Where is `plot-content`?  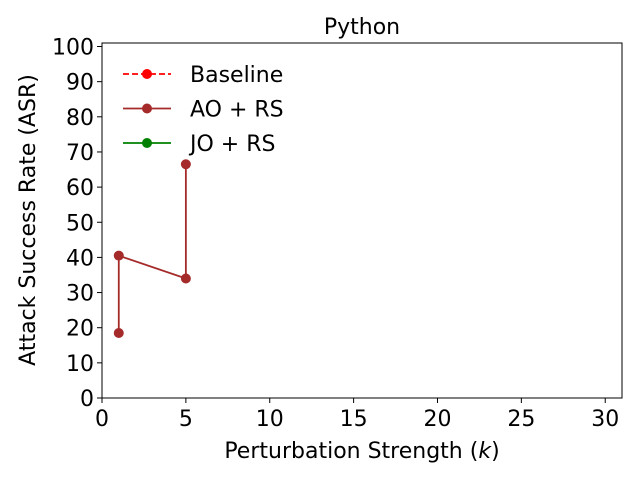 plot-content is located at coordinates (152, 248).